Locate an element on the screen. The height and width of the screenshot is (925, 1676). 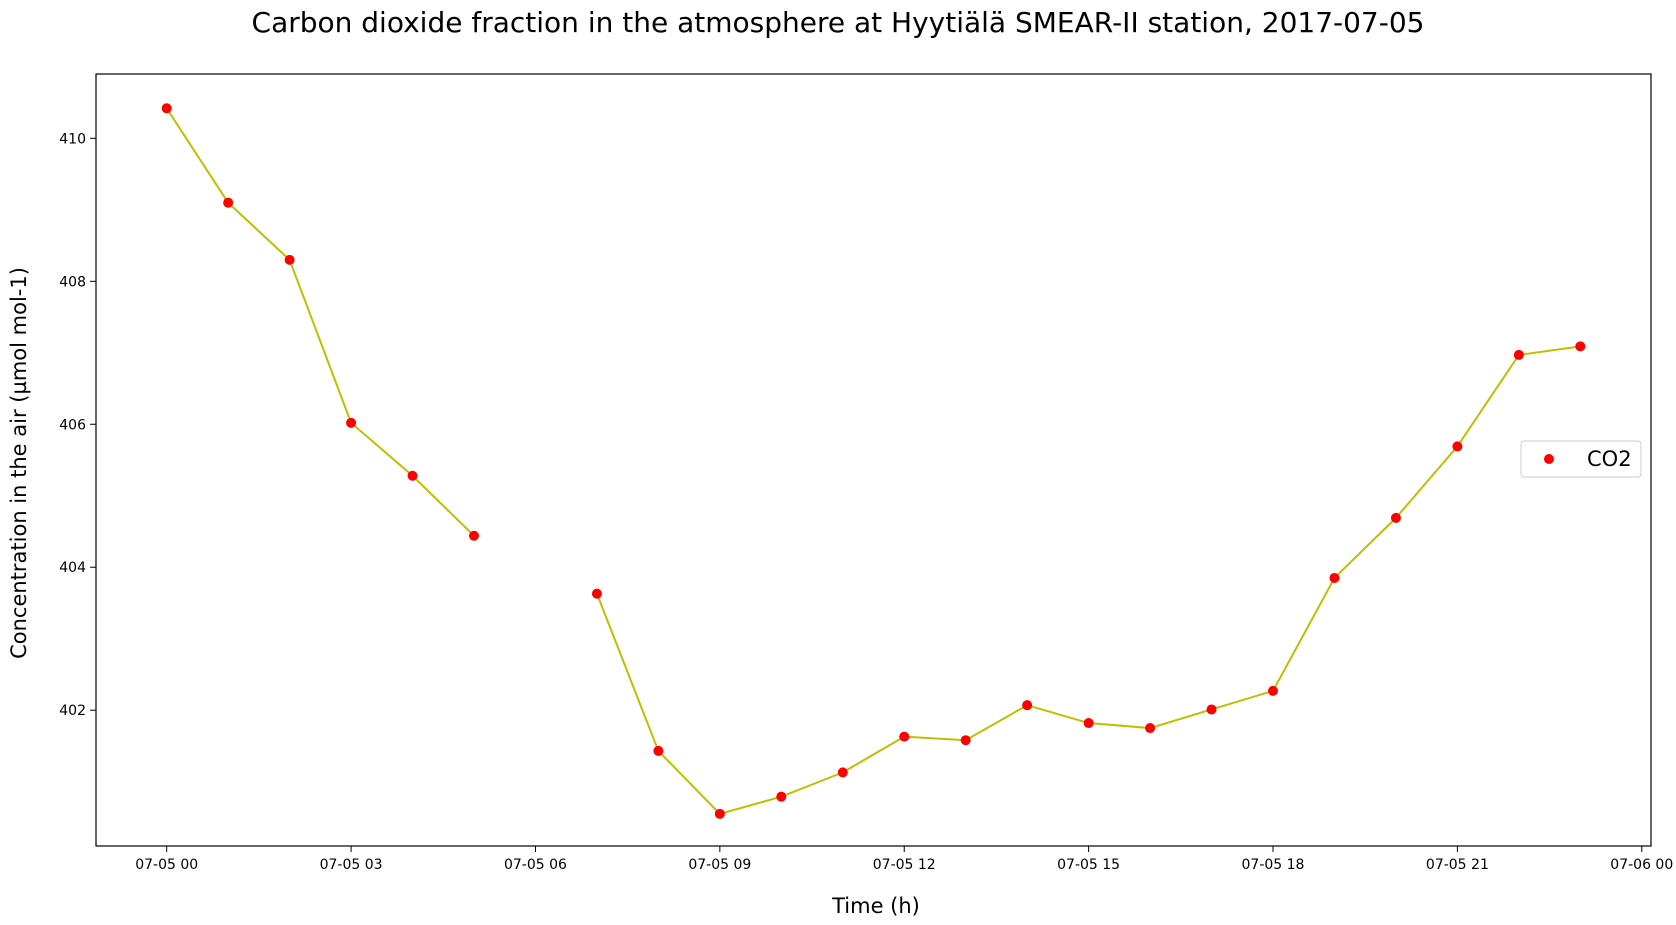
y-axis-label: Concentration in the air (µmol mol-1) is located at coordinates (19, 463).